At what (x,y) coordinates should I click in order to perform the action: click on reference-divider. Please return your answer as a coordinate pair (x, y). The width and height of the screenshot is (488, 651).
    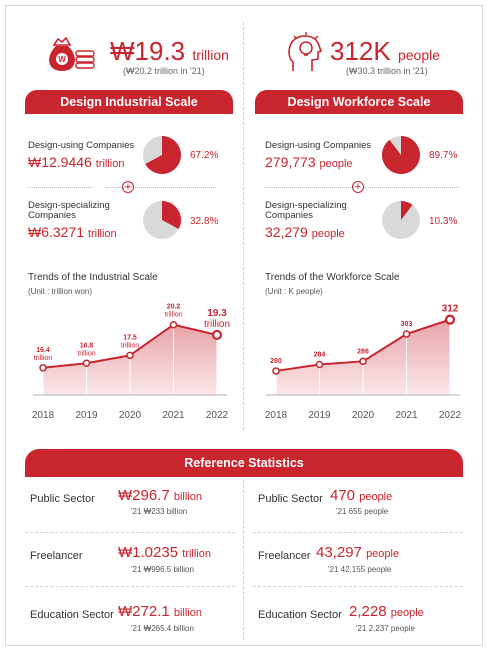
    Looking at the image, I should click on (243, 560).